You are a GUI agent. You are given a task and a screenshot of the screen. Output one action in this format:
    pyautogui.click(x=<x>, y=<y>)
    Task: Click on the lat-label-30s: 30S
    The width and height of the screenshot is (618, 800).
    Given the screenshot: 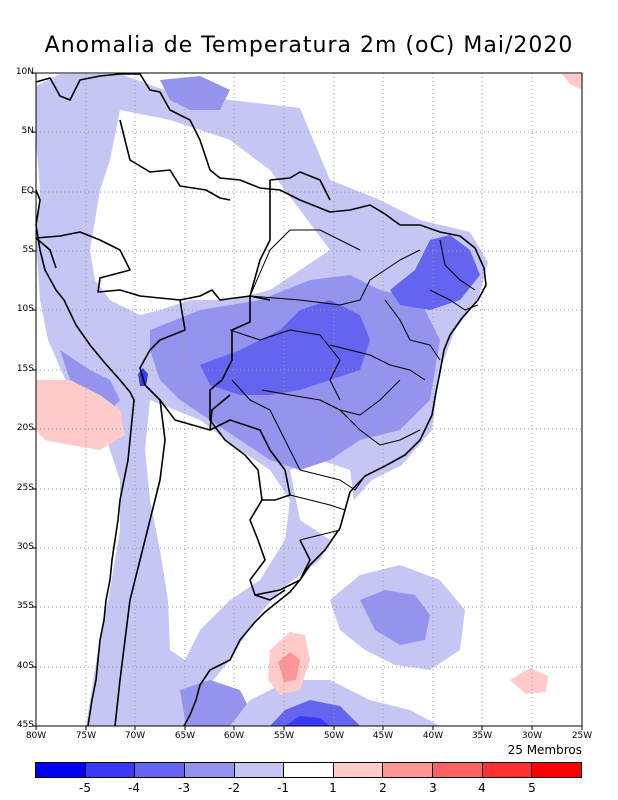 What is the action you would take?
    pyautogui.click(x=25, y=547)
    